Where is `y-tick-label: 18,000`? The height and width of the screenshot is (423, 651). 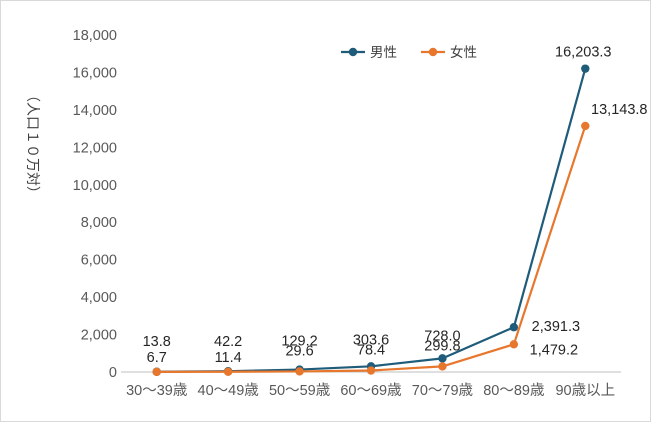 y-tick-label: 18,000 is located at coordinates (95, 36).